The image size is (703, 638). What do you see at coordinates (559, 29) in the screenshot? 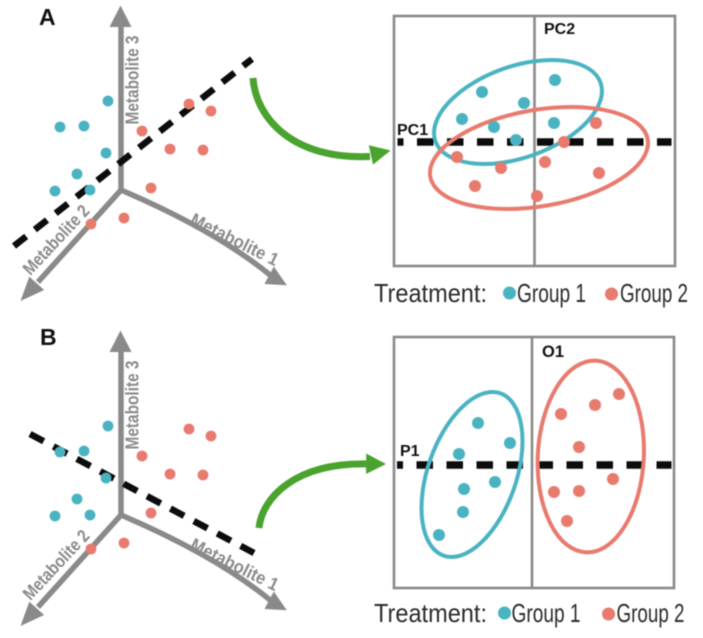
I see `svg-text: PC2` at bounding box center [559, 29].